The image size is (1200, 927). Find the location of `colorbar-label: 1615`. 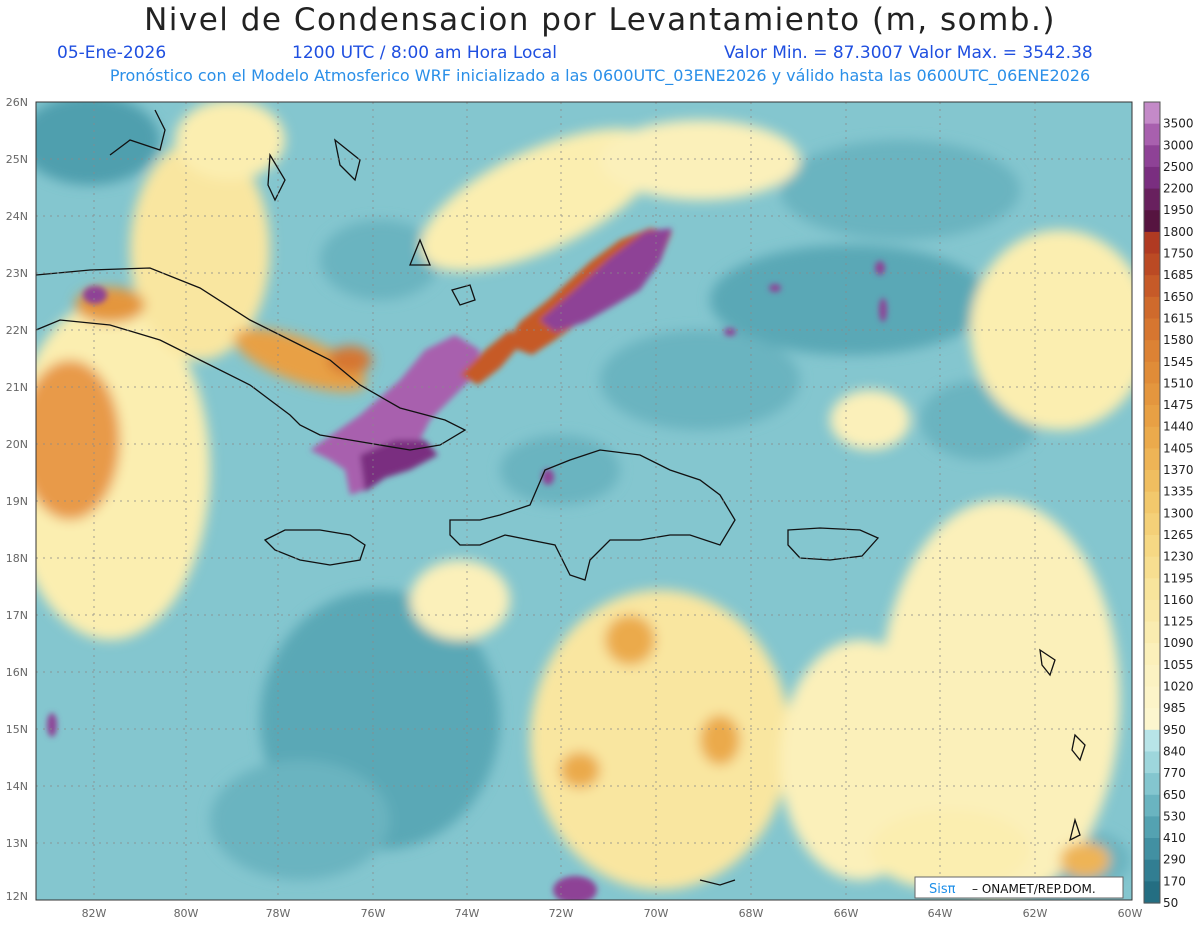

colorbar-label: 1615 is located at coordinates (1178, 318).